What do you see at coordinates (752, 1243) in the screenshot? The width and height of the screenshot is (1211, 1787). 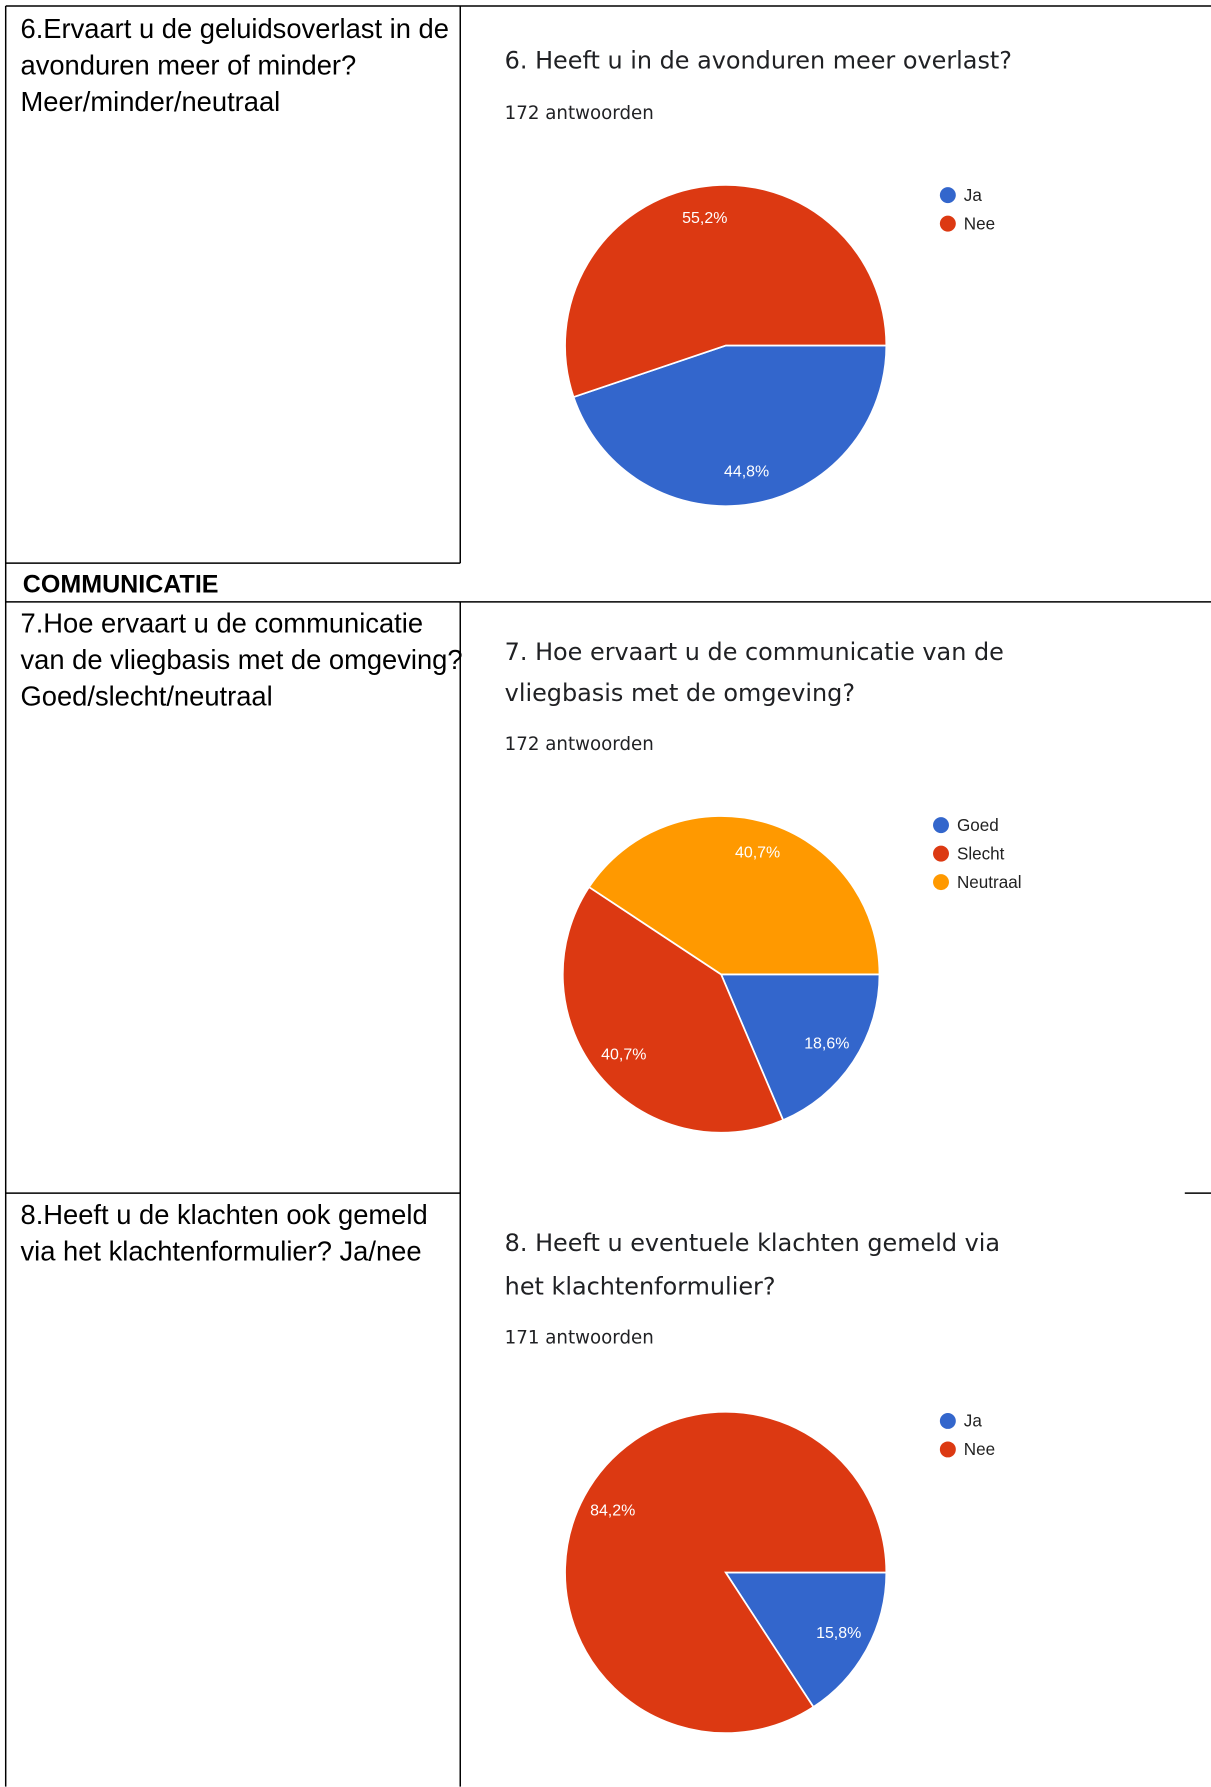 I see `chart-title: 8. Heeft u eventuele klachten gemeld via` at bounding box center [752, 1243].